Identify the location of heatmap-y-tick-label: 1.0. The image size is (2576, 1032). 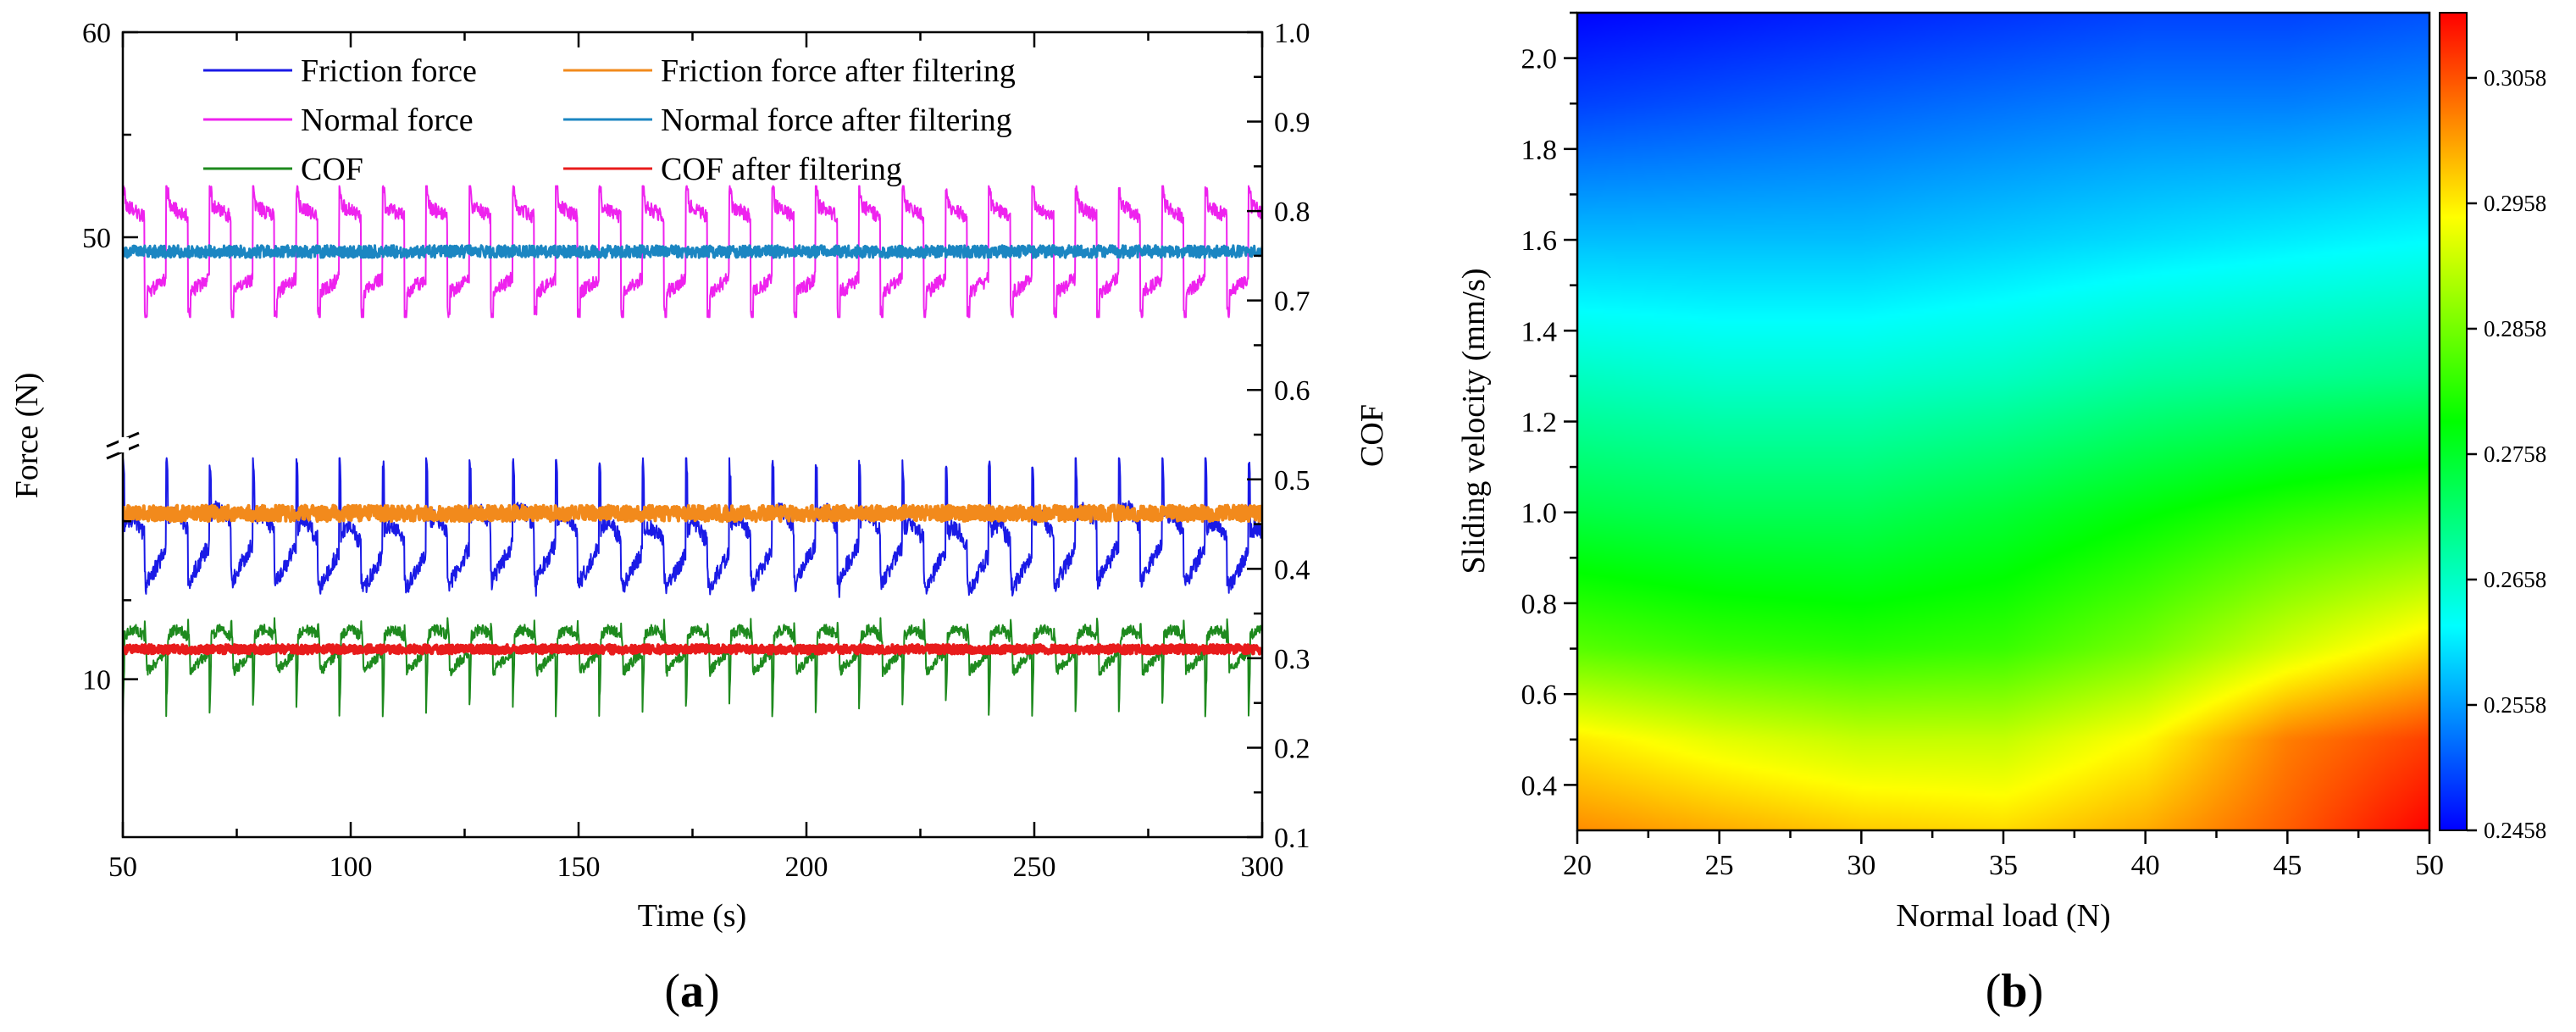
(1539, 514).